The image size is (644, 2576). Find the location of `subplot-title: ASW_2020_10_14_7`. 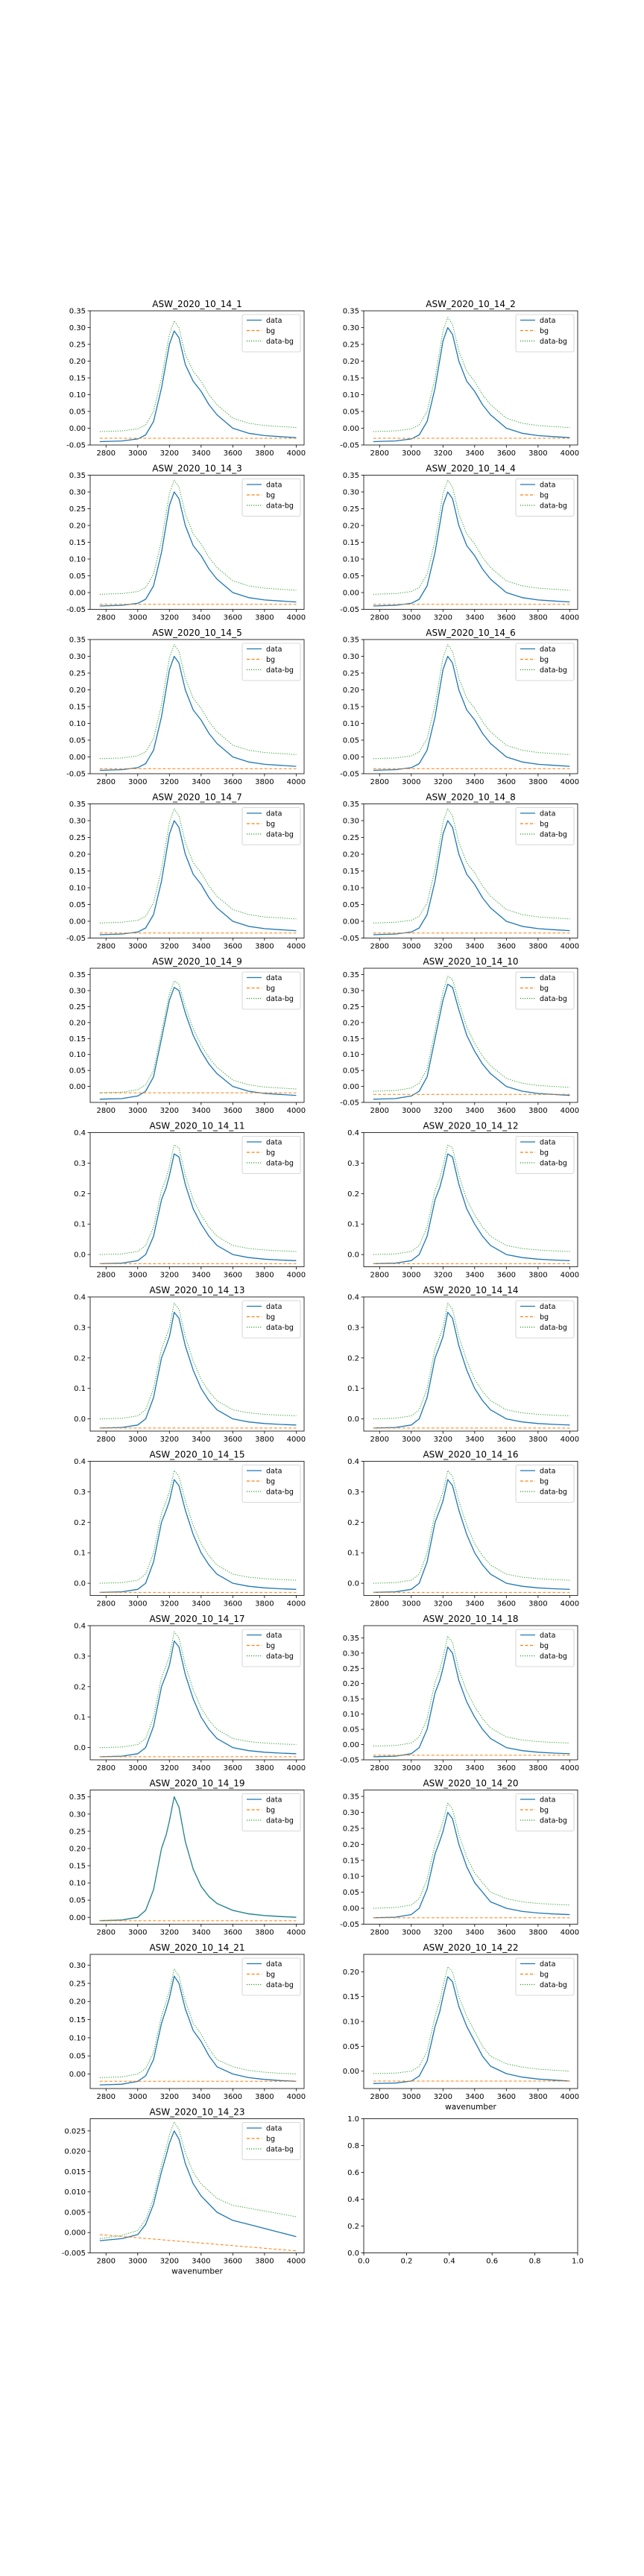

subplot-title: ASW_2020_10_14_7 is located at coordinates (197, 798).